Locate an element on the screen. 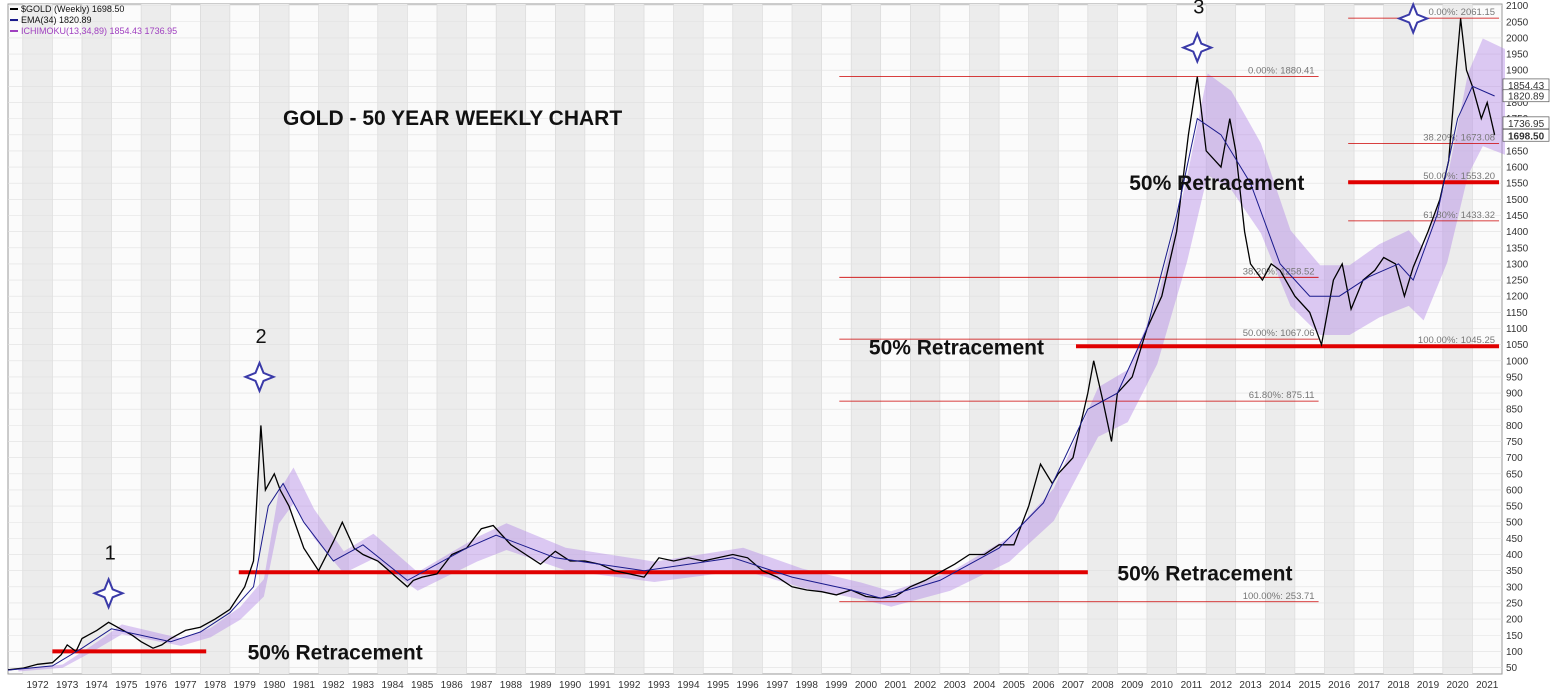 The image size is (1553, 694). y-tick-label: 900 is located at coordinates (1514, 394).